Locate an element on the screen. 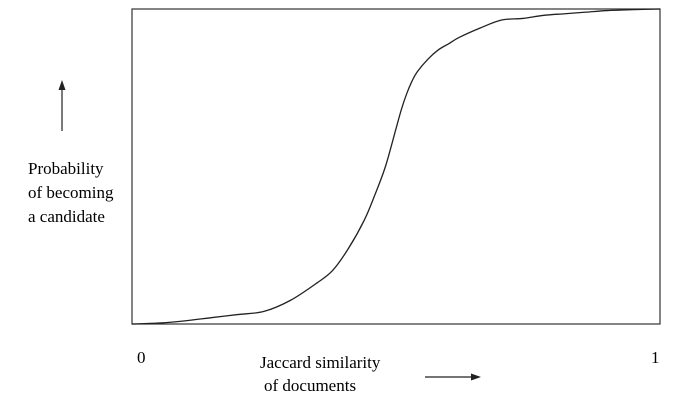 The image size is (683, 408). x-axis-label-line-1: Jaccard similarity is located at coordinates (320, 362).